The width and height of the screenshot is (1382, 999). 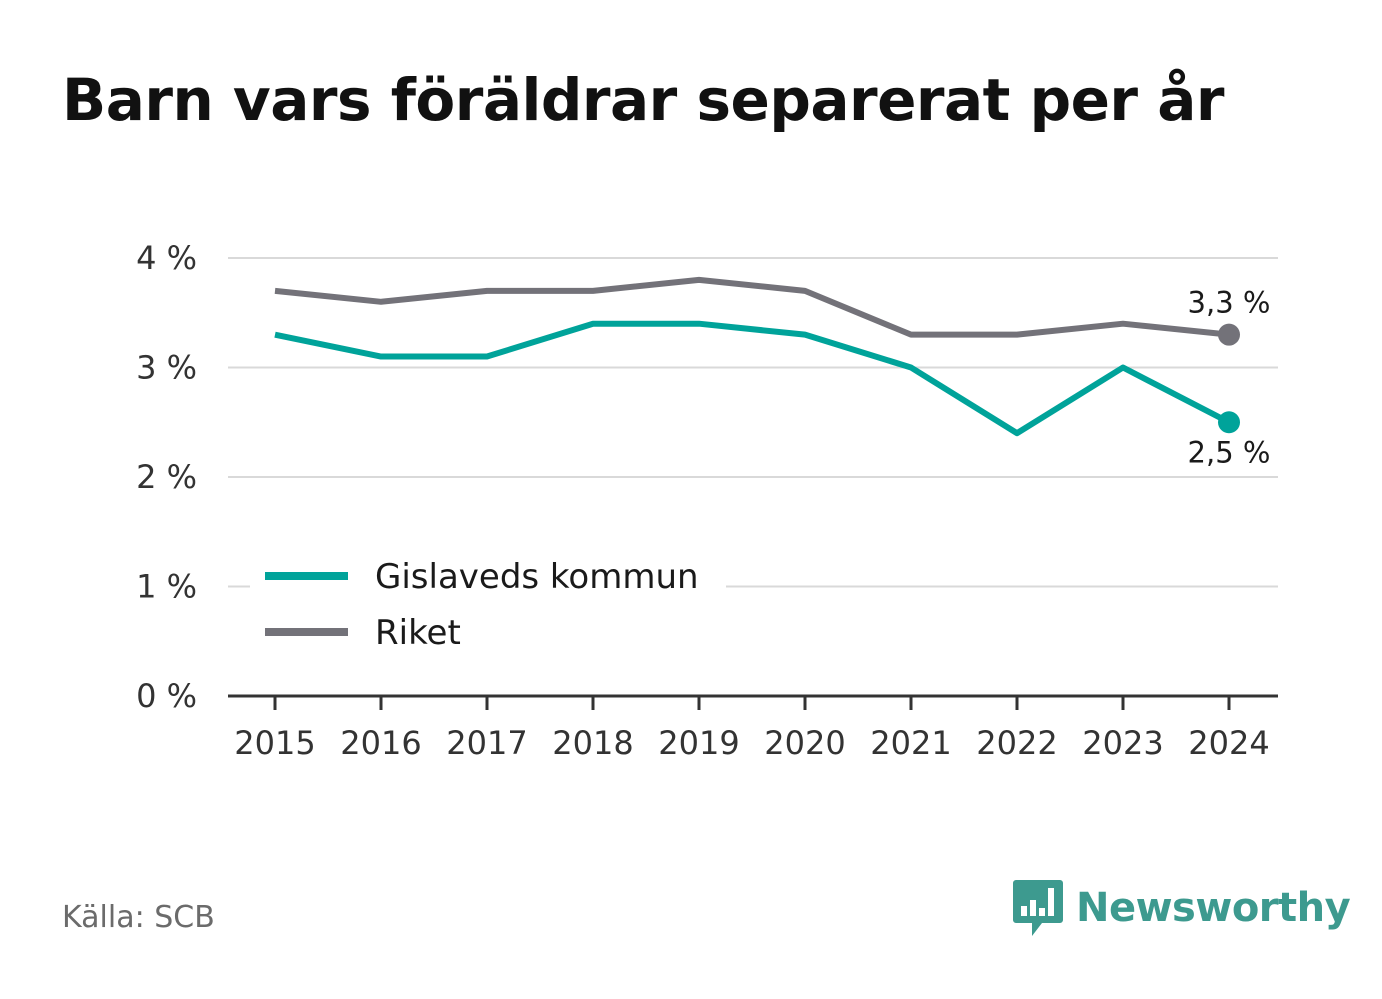 I want to click on legend-label: Gislaveds kommun, so click(x=537, y=577).